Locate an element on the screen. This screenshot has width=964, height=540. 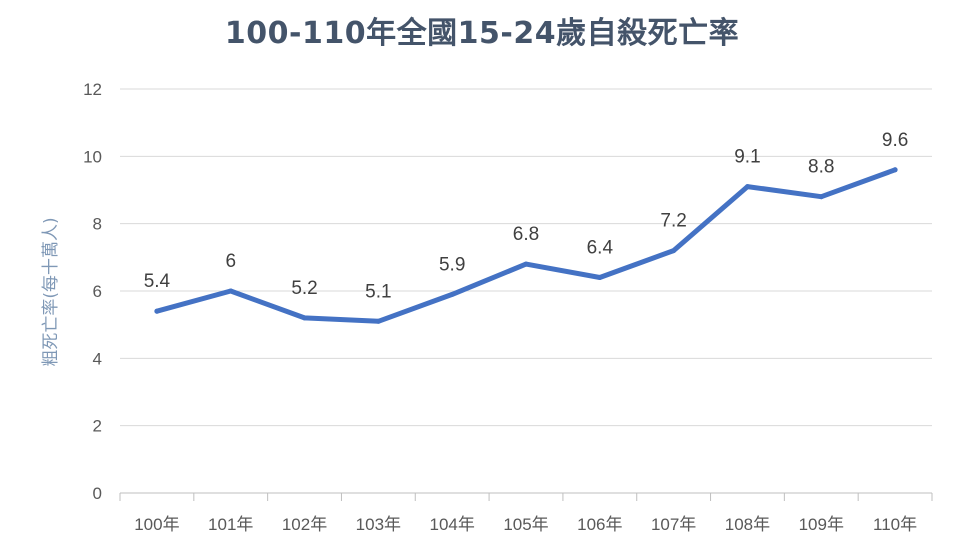
x-tick-label: 102年 is located at coordinates (304, 524).